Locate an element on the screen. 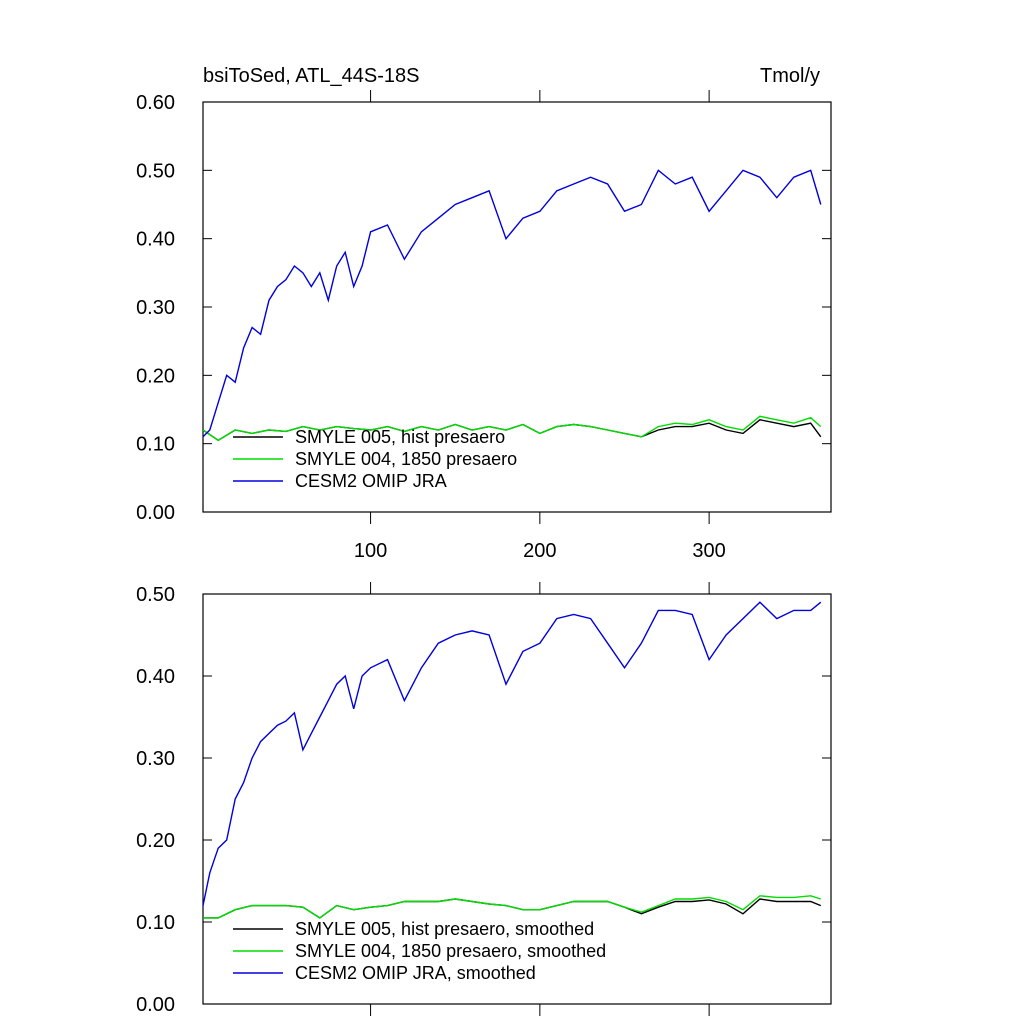 The image size is (1024, 1024). top-y-tick-label: 0.40 is located at coordinates (155, 240).